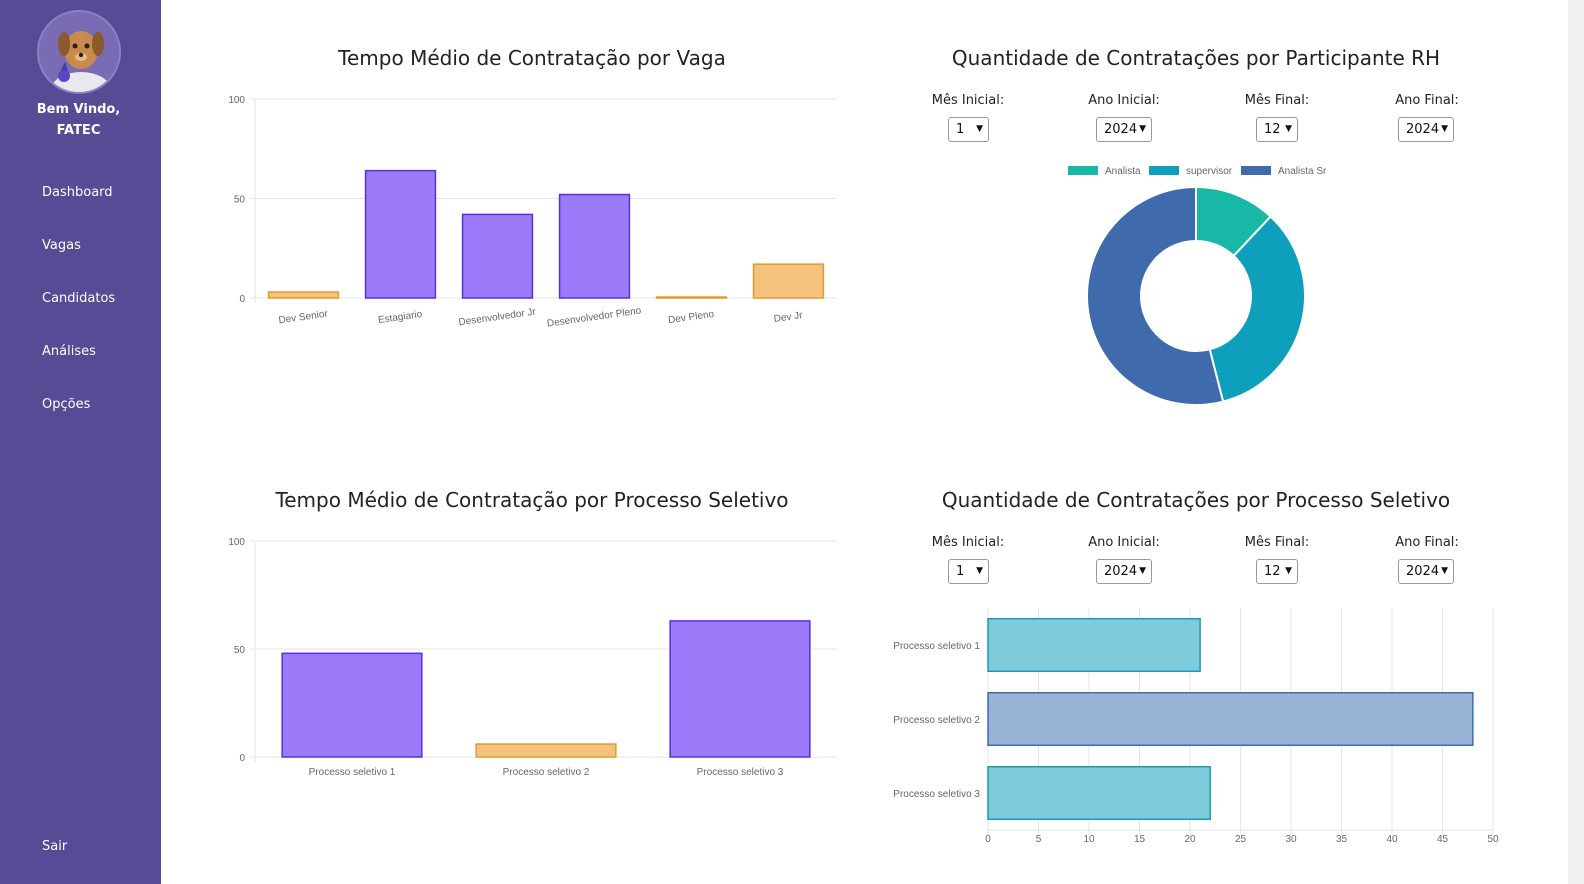 This screenshot has width=1584, height=884. I want to click on chart-title-vaga: Tempo Médio de Contratação por Vaga, so click(532, 58).